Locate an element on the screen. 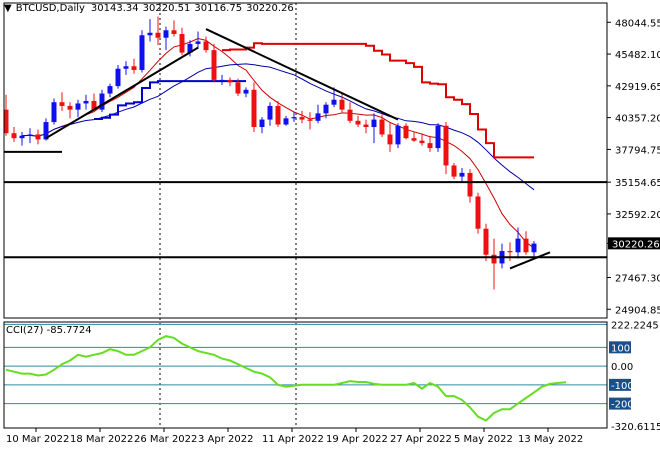 The width and height of the screenshot is (660, 450). high-value: 30220.51 is located at coordinates (166, 8).